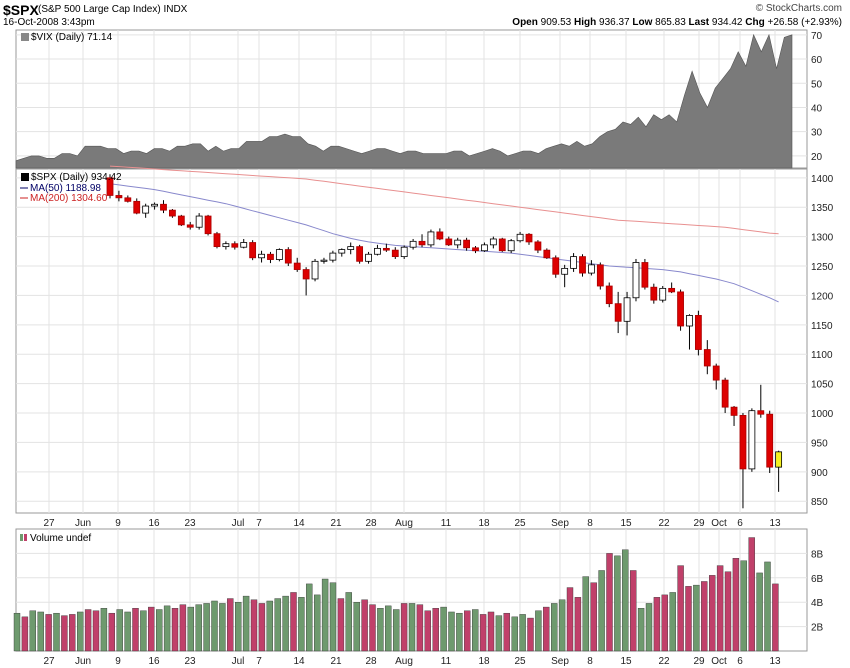 The width and height of the screenshot is (850, 668). I want to click on spx-legend: $SPX (Daily) 934.42, so click(76, 177).